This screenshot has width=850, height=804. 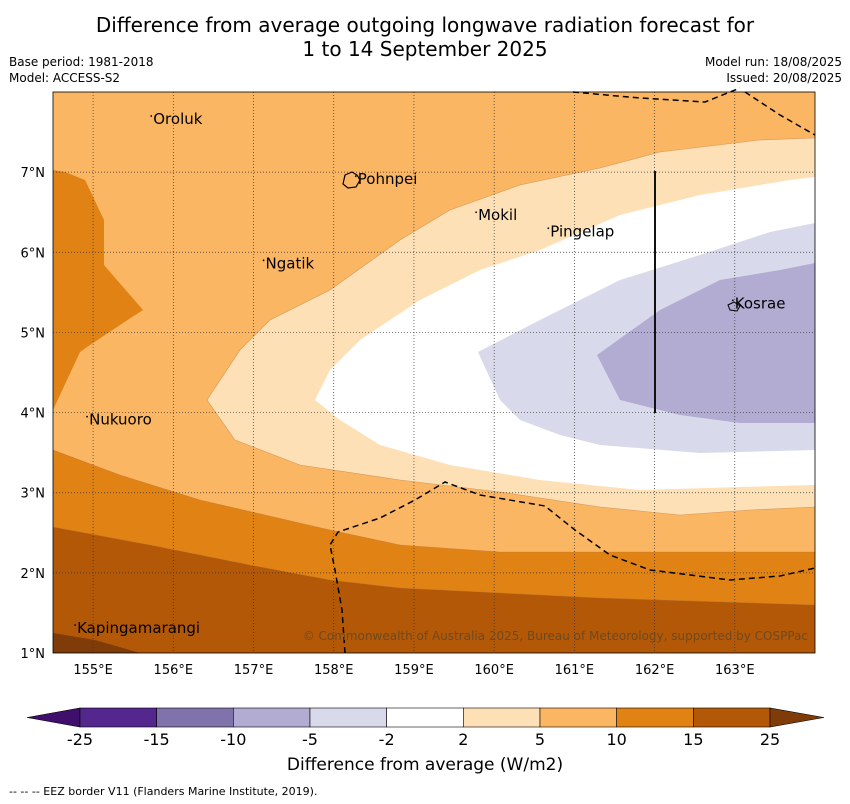 What do you see at coordinates (773, 62) in the screenshot?
I see `model-run: Model run: 18/08/2025` at bounding box center [773, 62].